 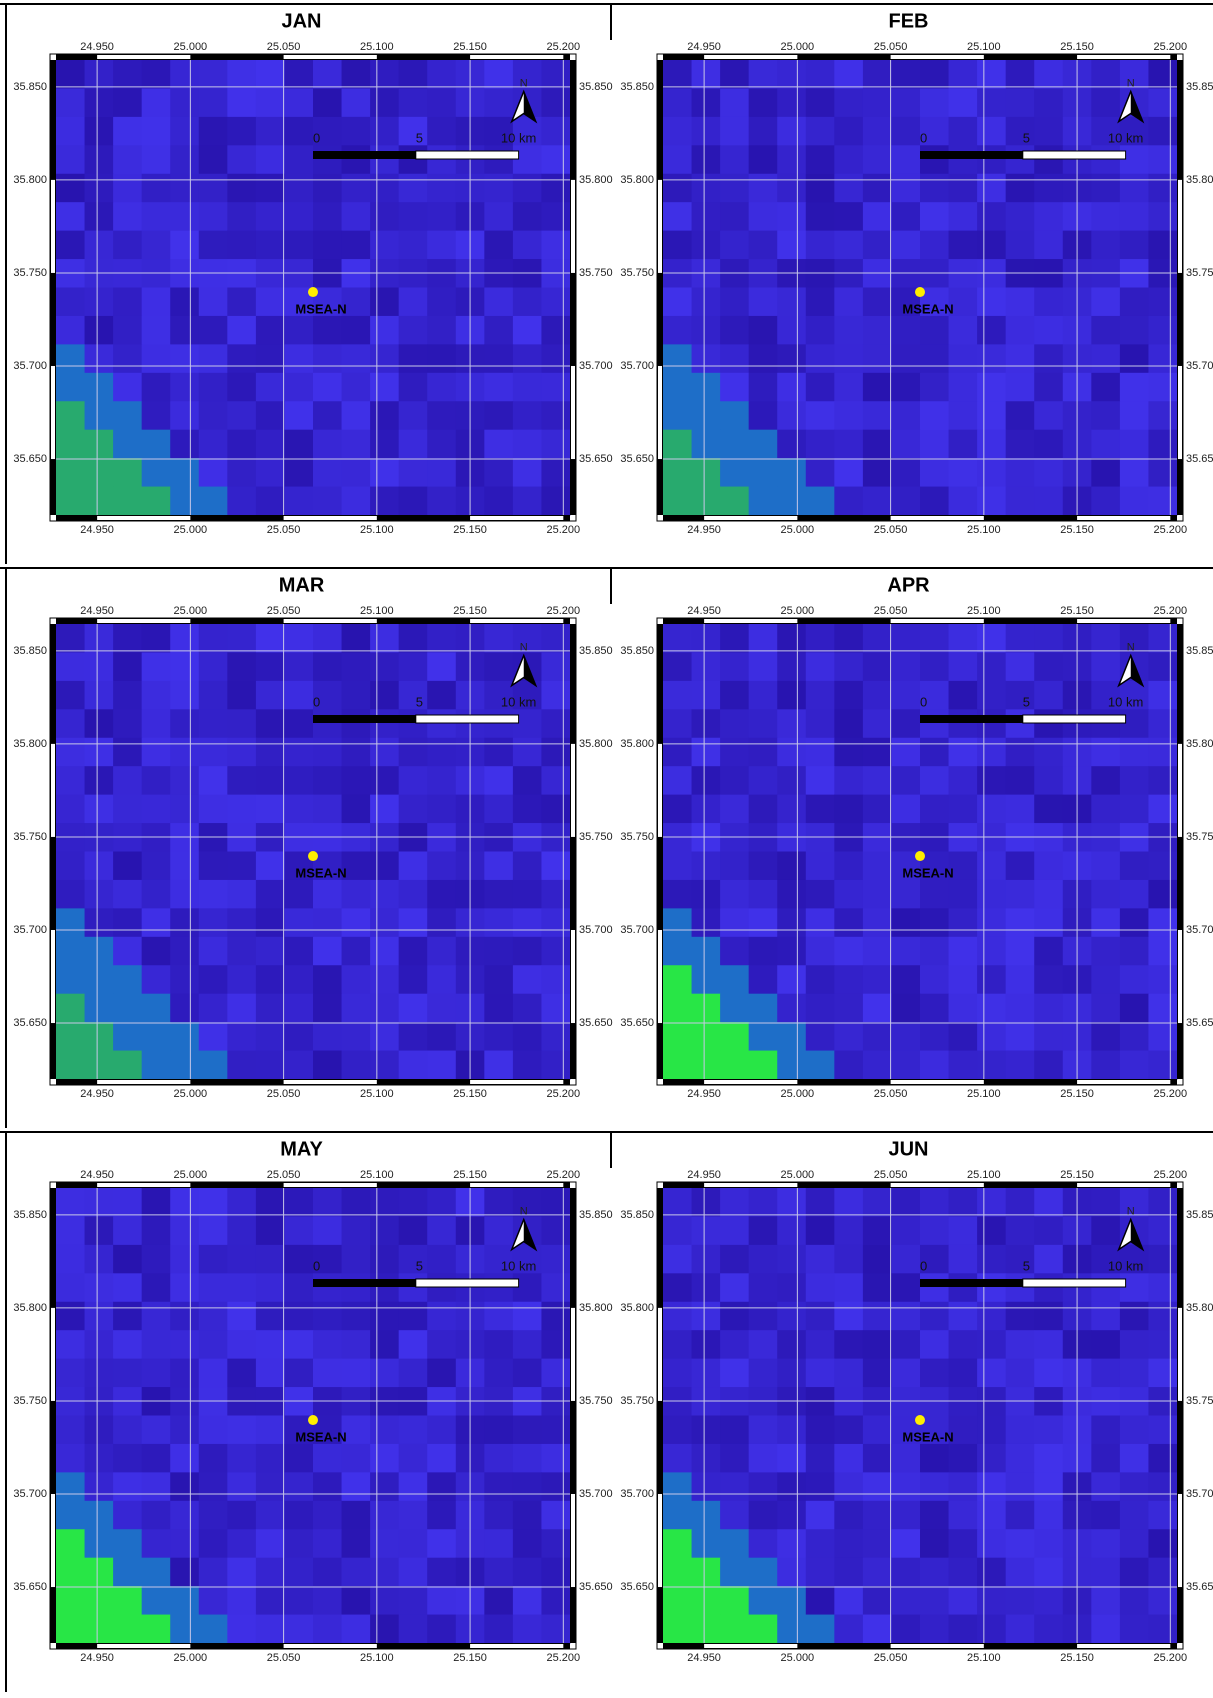 What do you see at coordinates (1125, 701) in the screenshot?
I see `scale-bar-label: 10 km` at bounding box center [1125, 701].